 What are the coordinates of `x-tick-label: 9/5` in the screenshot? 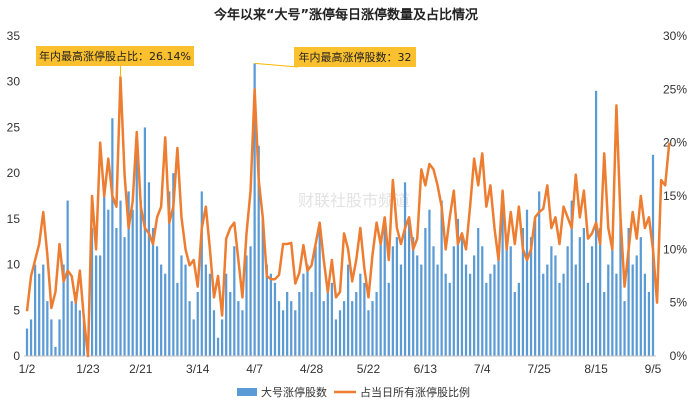 It's located at (653, 369).